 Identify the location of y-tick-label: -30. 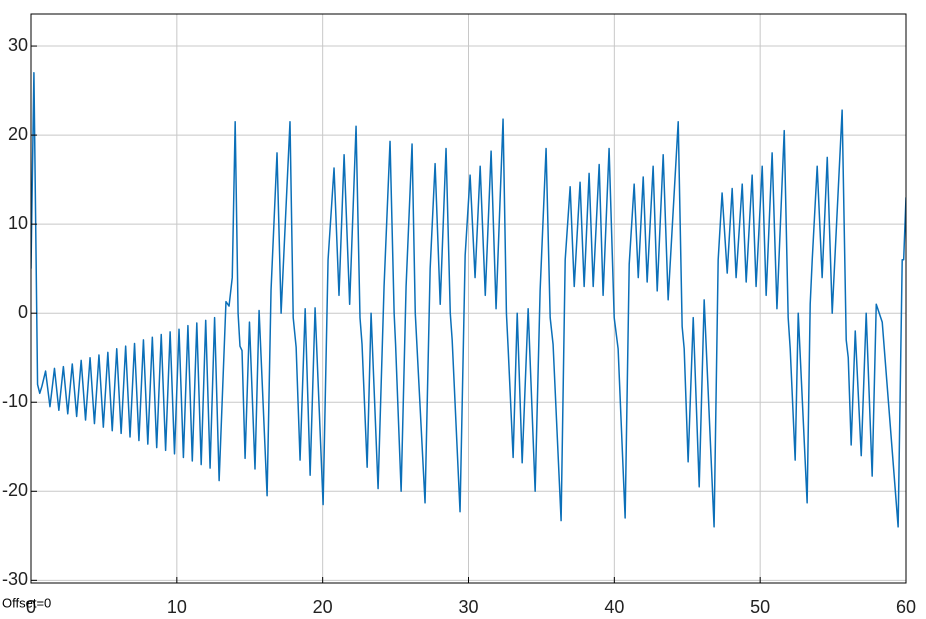
(15, 579).